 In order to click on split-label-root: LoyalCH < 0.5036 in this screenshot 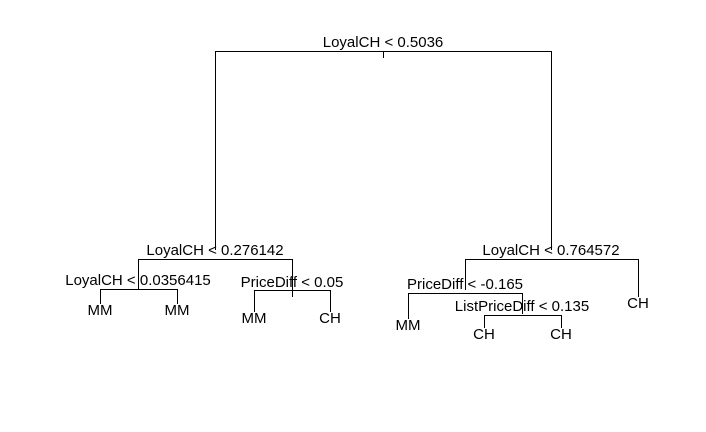, I will do `click(383, 42)`.